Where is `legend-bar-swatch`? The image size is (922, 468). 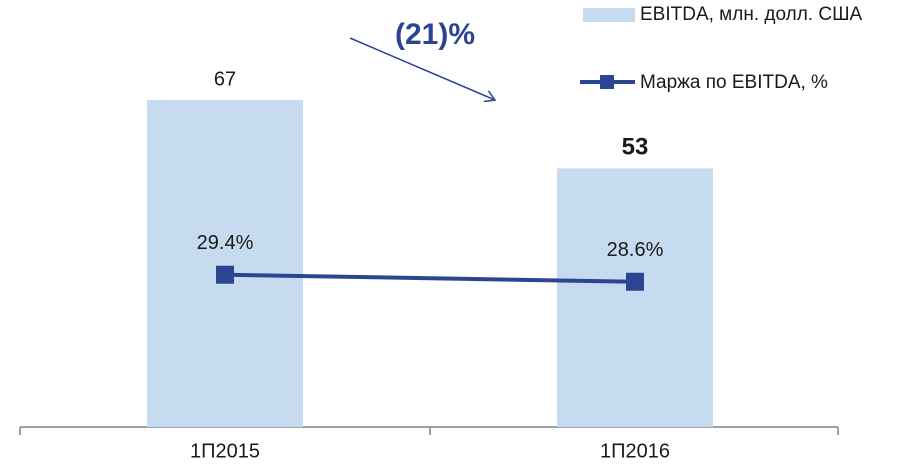
legend-bar-swatch is located at coordinates (609, 15).